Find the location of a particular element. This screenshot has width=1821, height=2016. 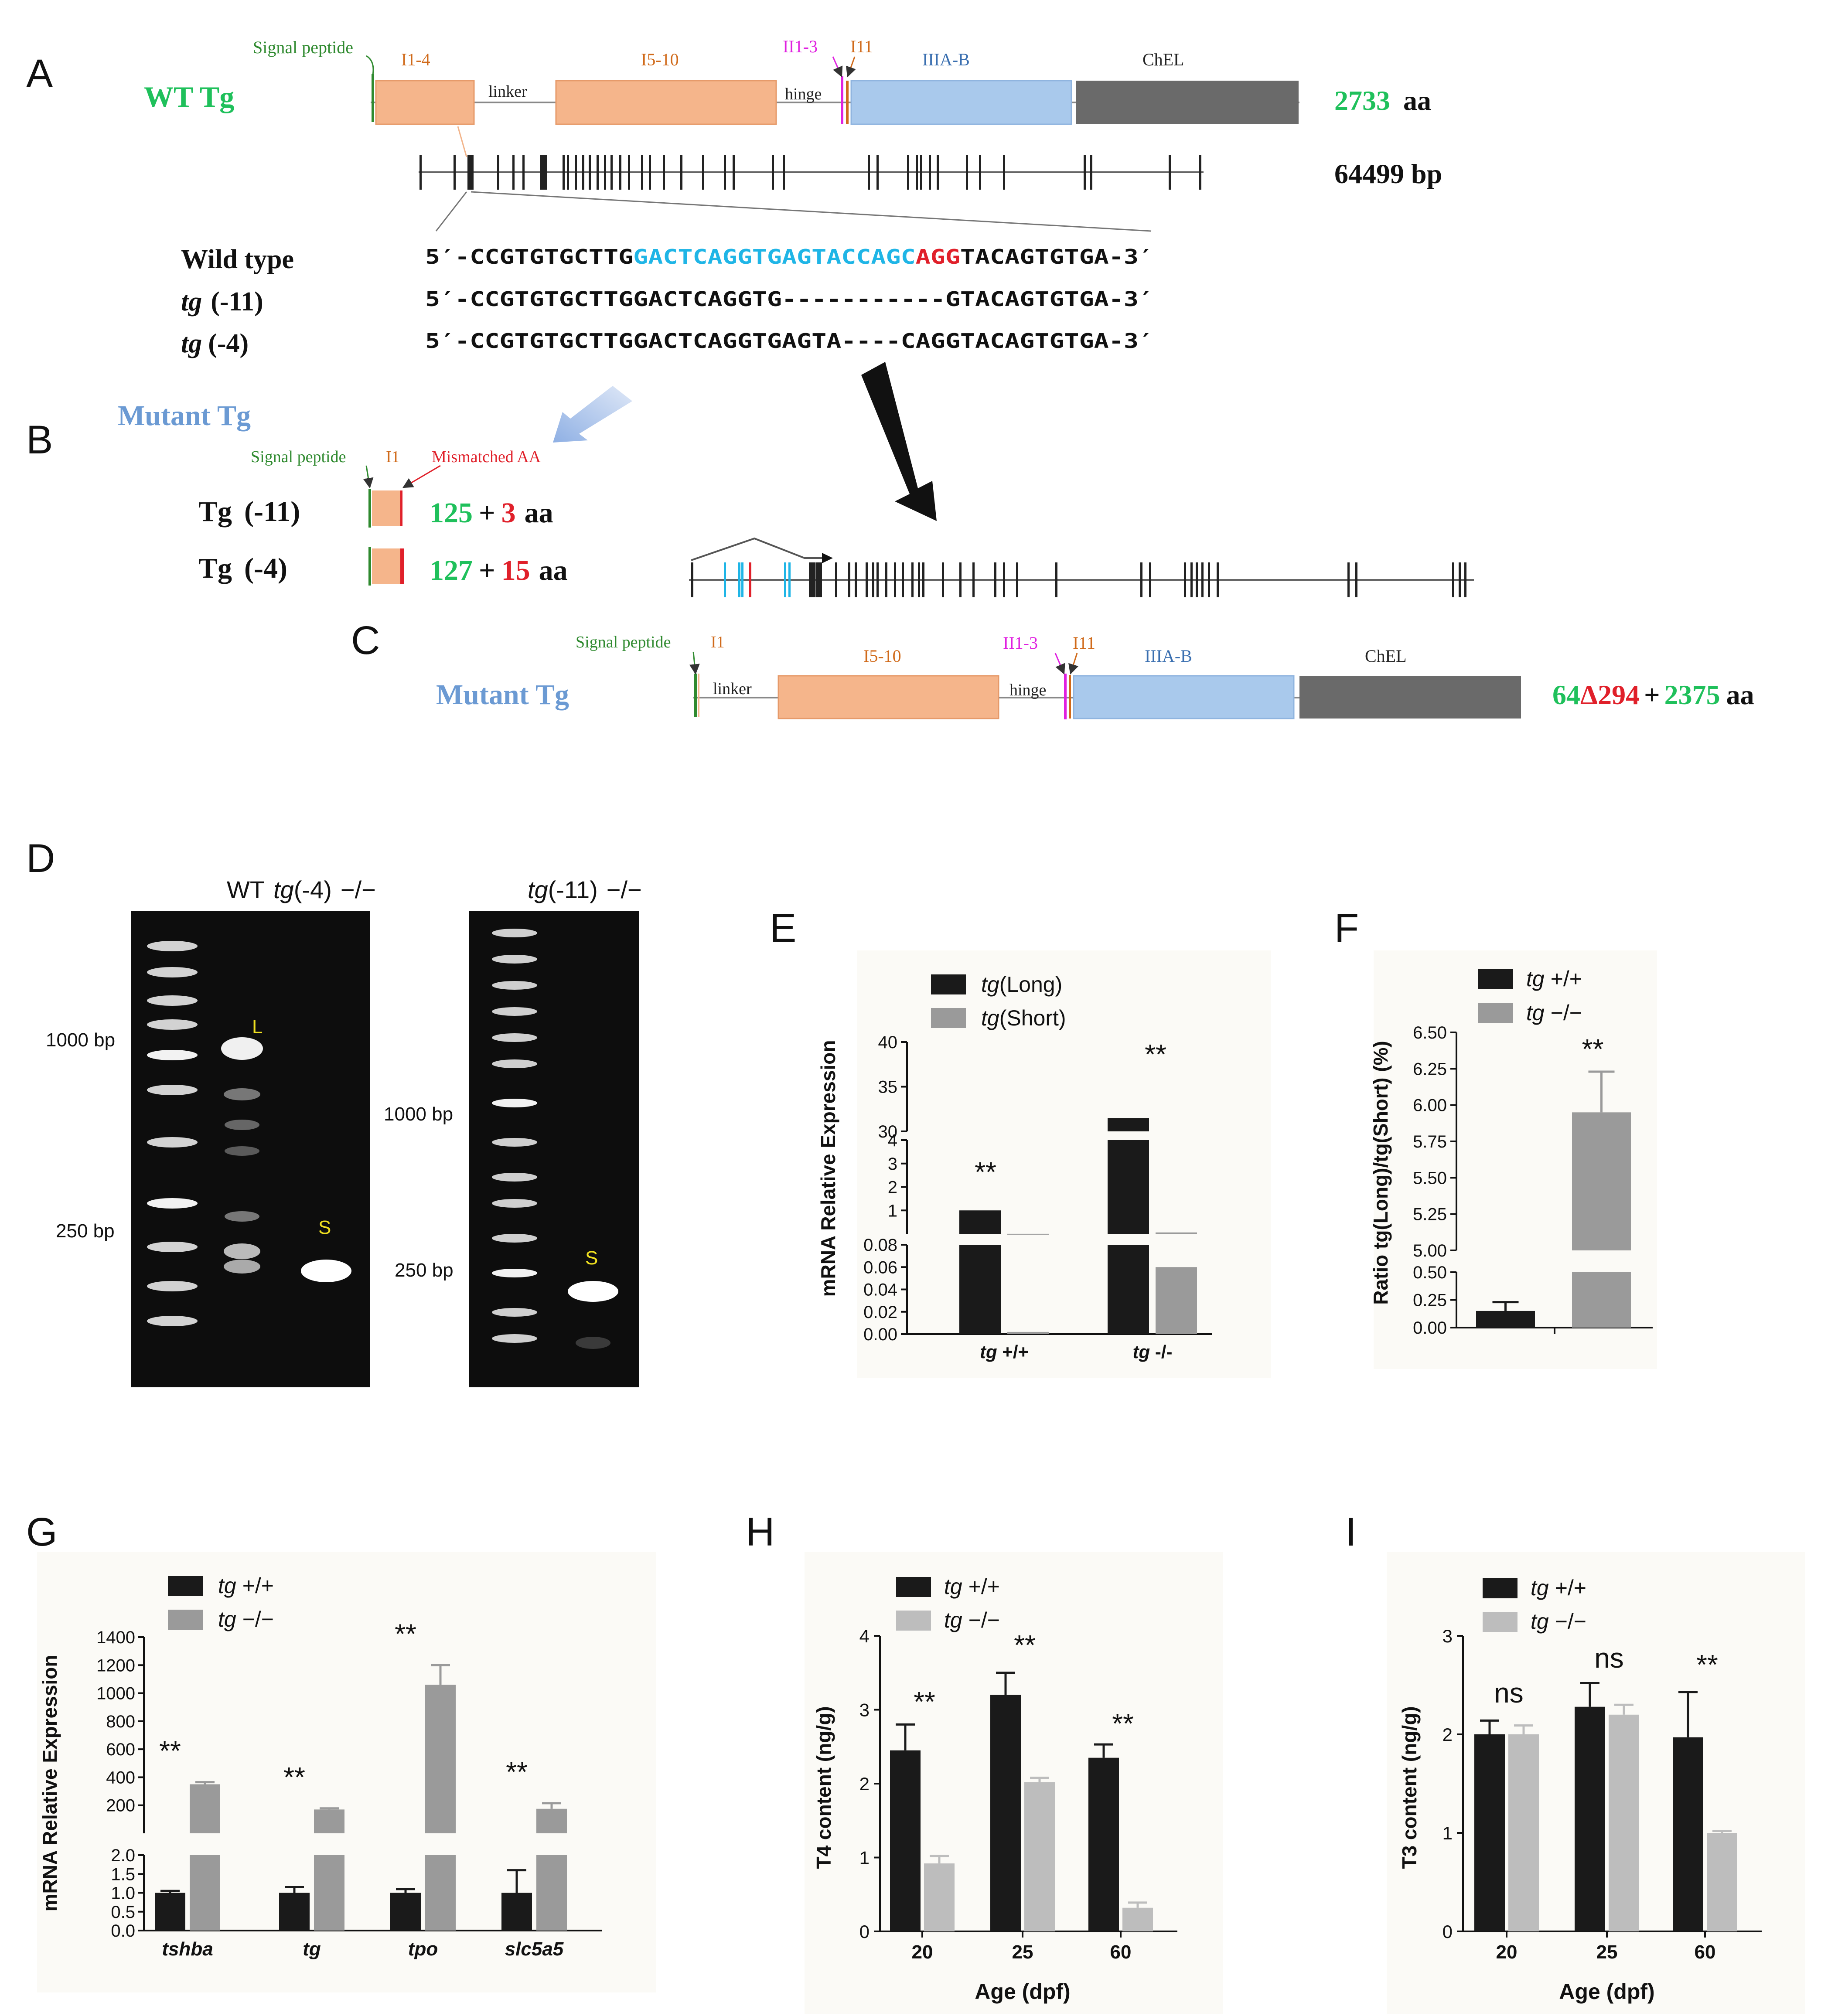

c-aa-p3: + is located at coordinates (1652, 694).